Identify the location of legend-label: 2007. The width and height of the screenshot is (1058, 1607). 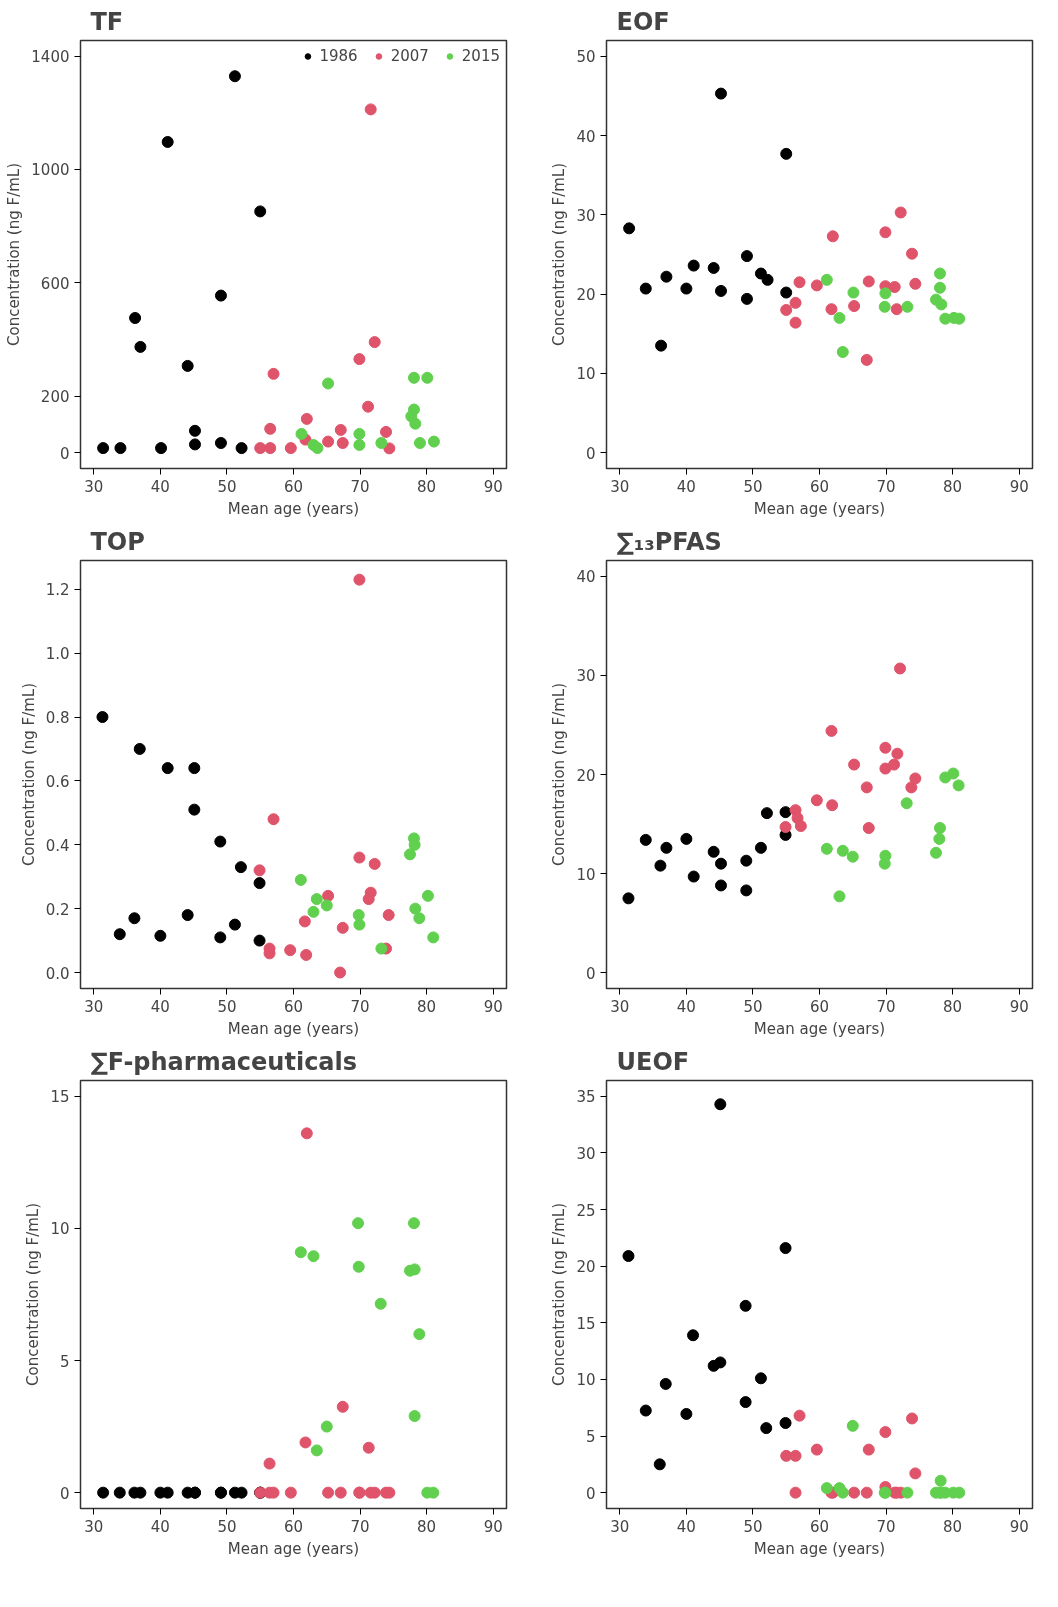
(409, 56).